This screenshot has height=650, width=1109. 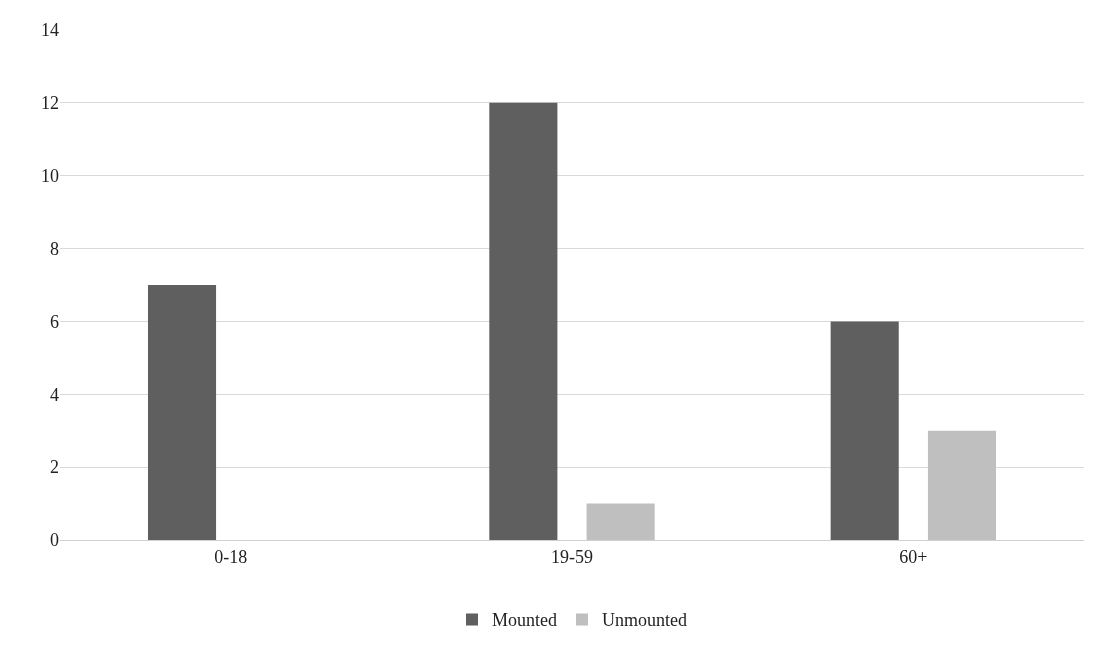 What do you see at coordinates (54, 321) in the screenshot?
I see `y-tick-label: 6` at bounding box center [54, 321].